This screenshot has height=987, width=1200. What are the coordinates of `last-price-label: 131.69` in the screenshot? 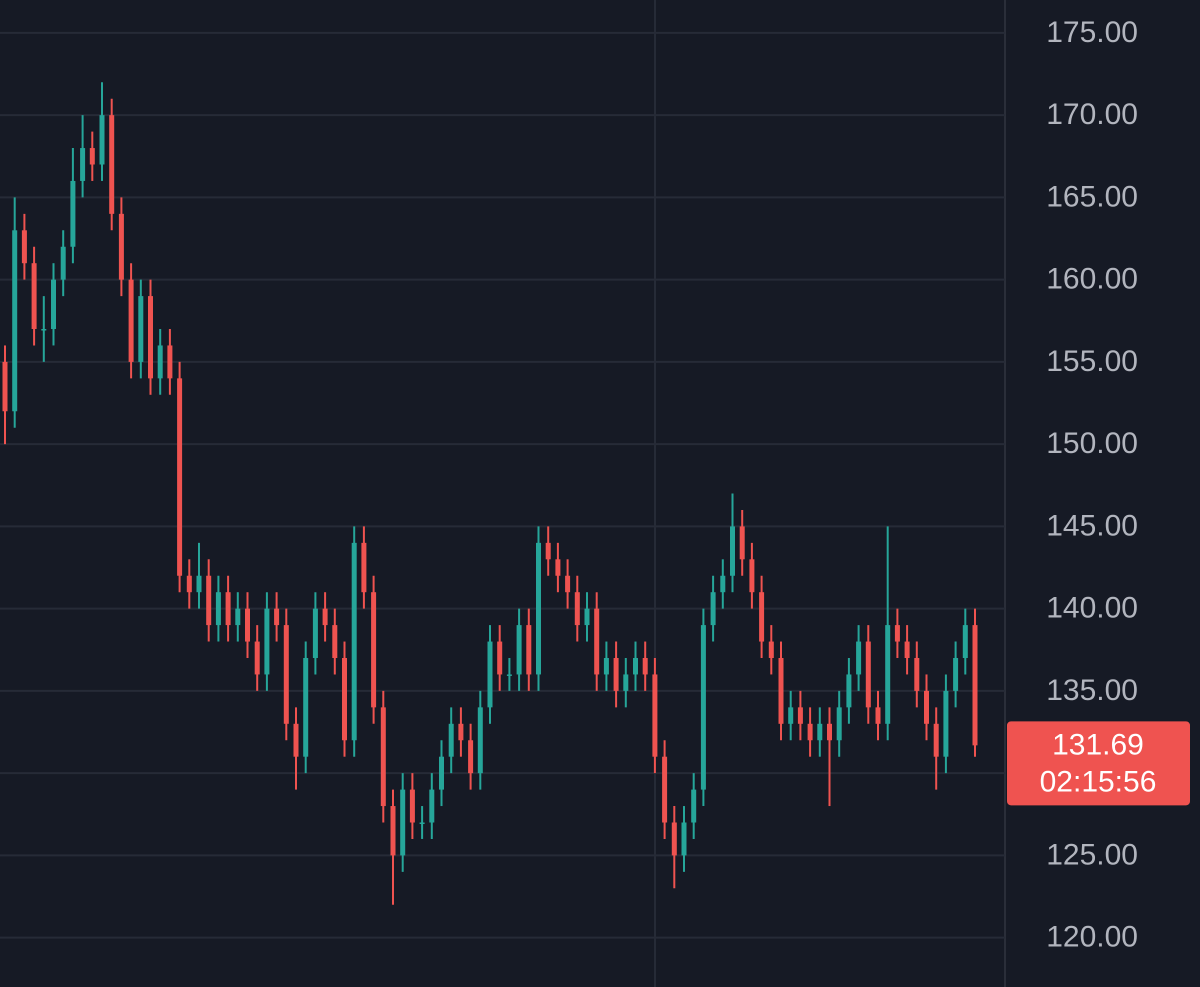 It's located at (1098, 744).